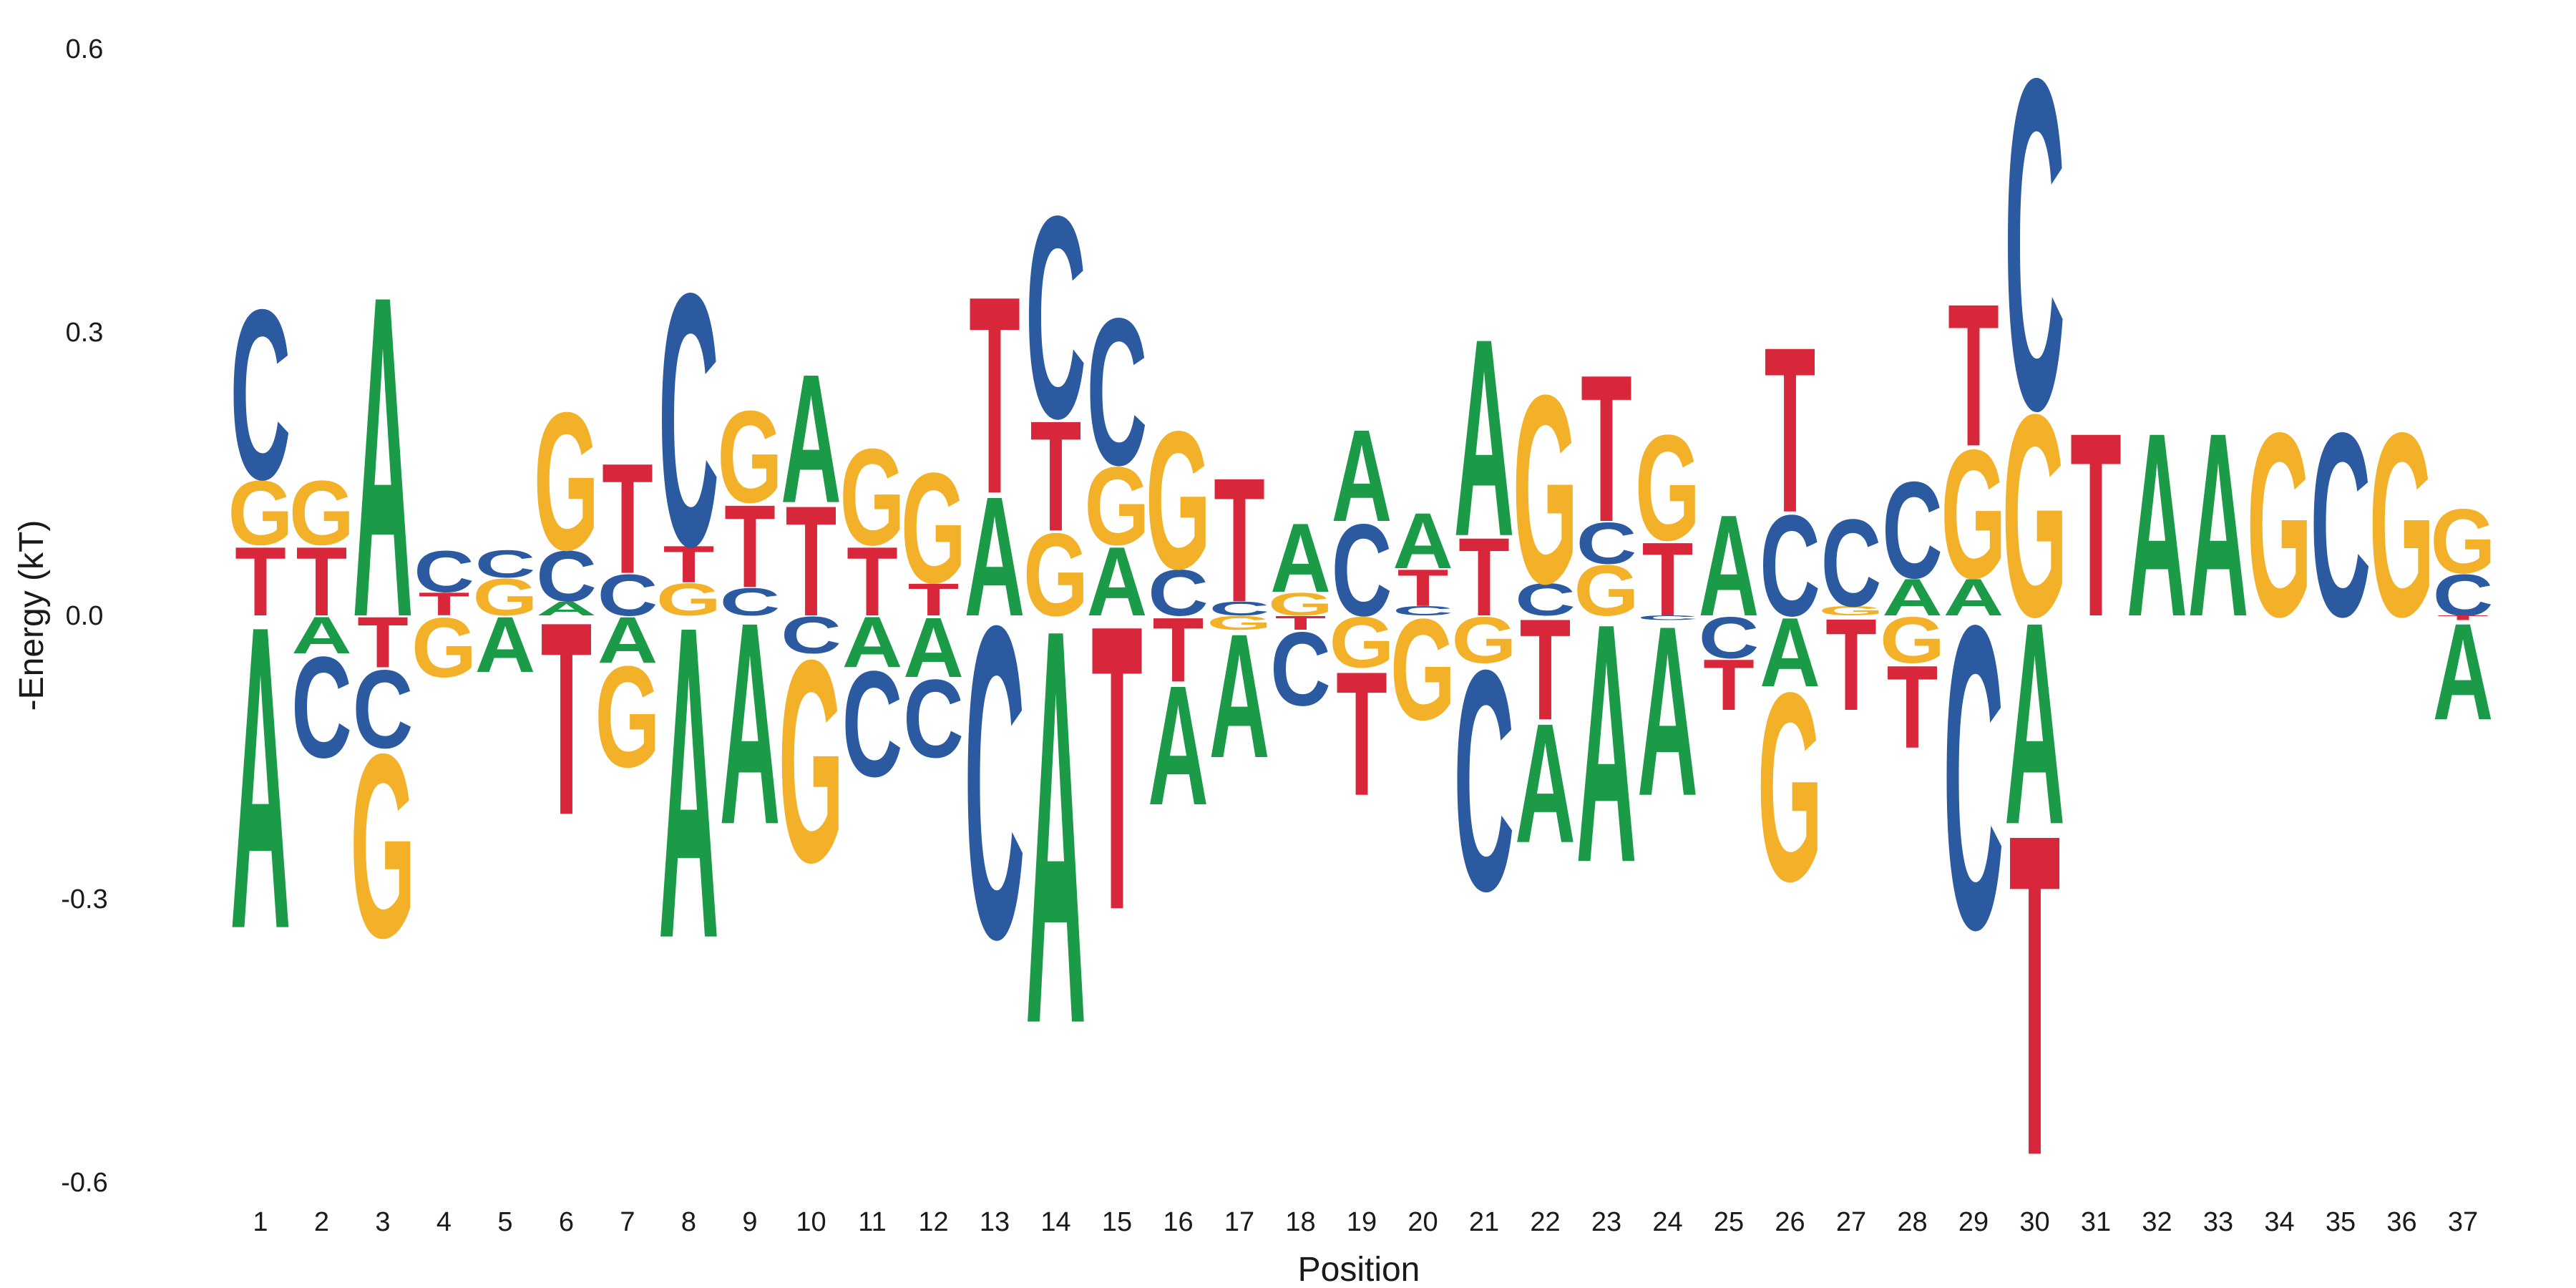  Describe the element at coordinates (84, 1183) in the screenshot. I see `y-tick-label: -0.6` at that location.